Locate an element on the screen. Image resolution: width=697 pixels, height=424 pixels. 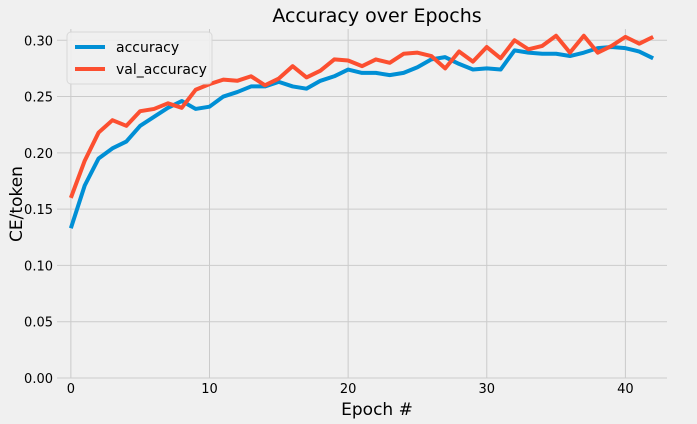
legend-label-val-accuracy: val_accuracy is located at coordinates (161, 70).